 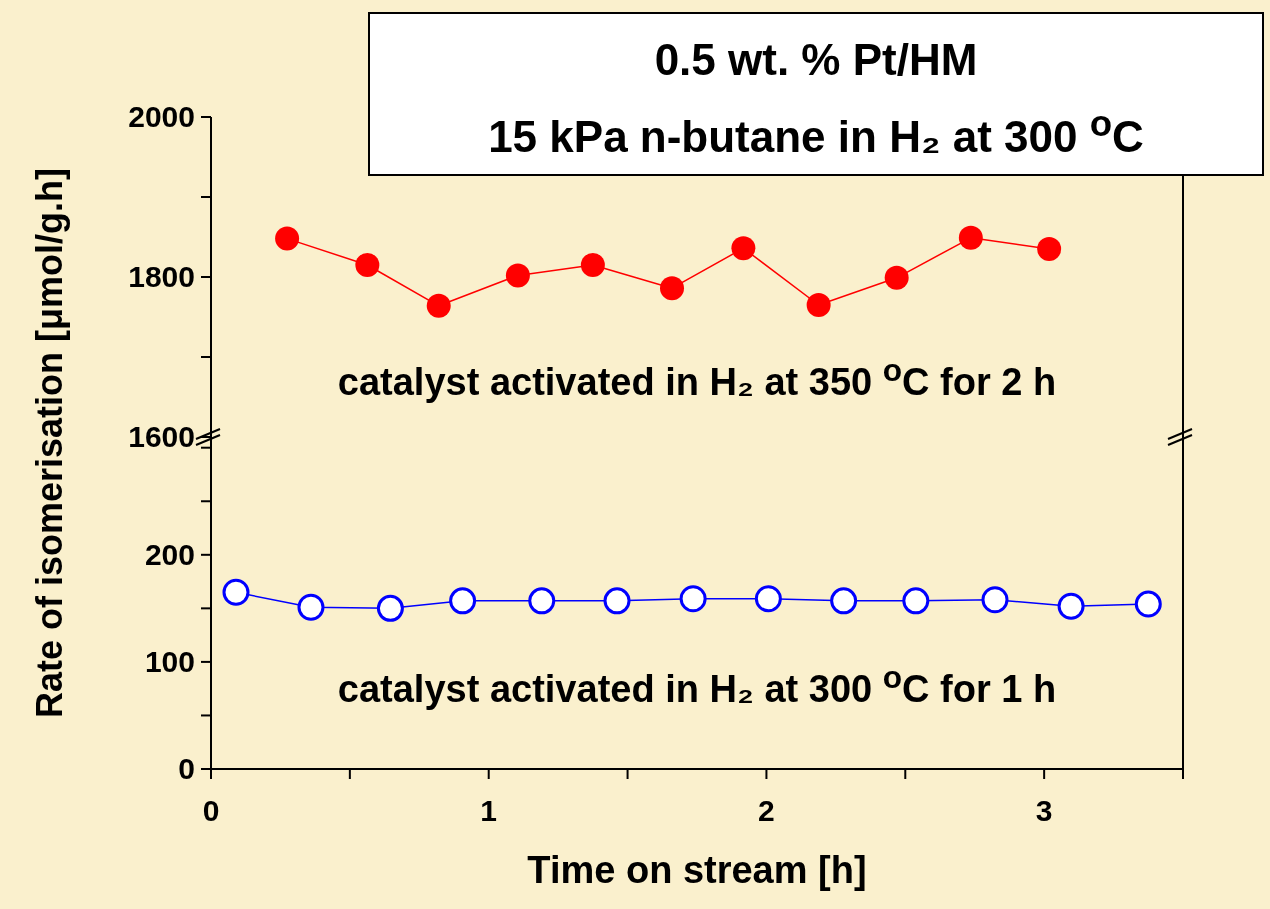 I want to click on chart-title: 0.5 wt. % Pt/HM, so click(x=816, y=60).